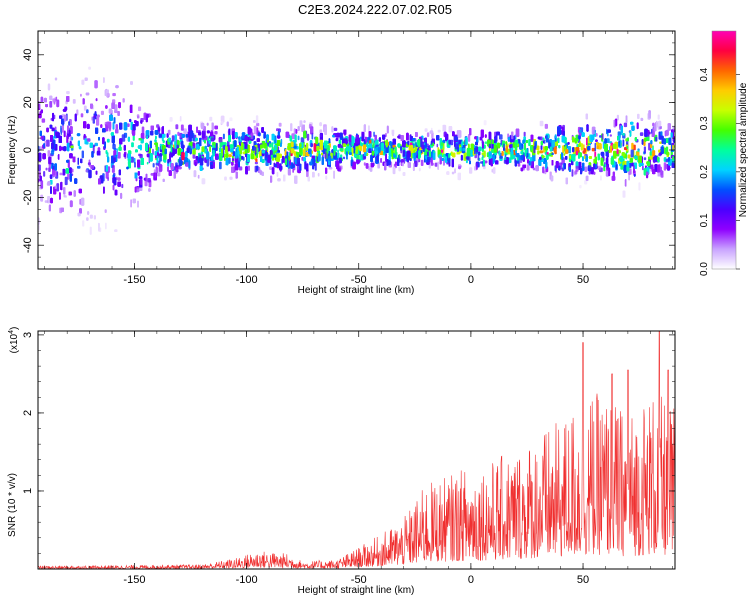 Image resolution: width=750 pixels, height=600 pixels. What do you see at coordinates (375, 9) in the screenshot?
I see `figure-title: C2E3.2024.222.07.02.R05` at bounding box center [375, 9].